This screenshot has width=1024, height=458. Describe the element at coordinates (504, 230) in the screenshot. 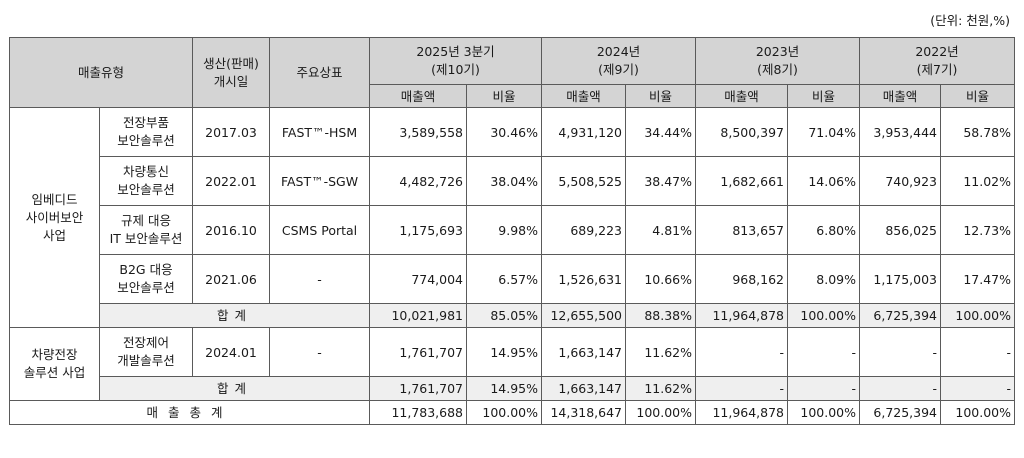

I see `ratio-cell: 9.98%` at that location.